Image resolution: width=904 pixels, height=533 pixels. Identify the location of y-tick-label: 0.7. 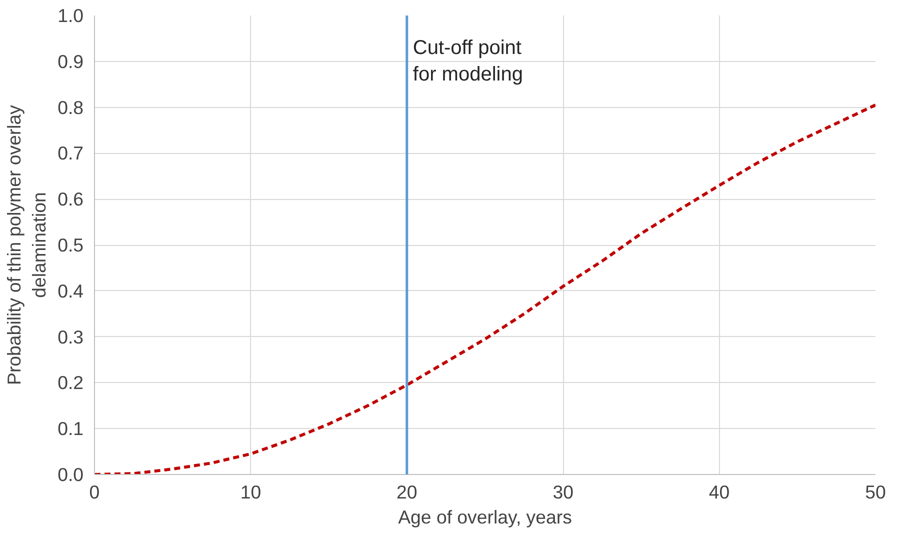
(71, 153).